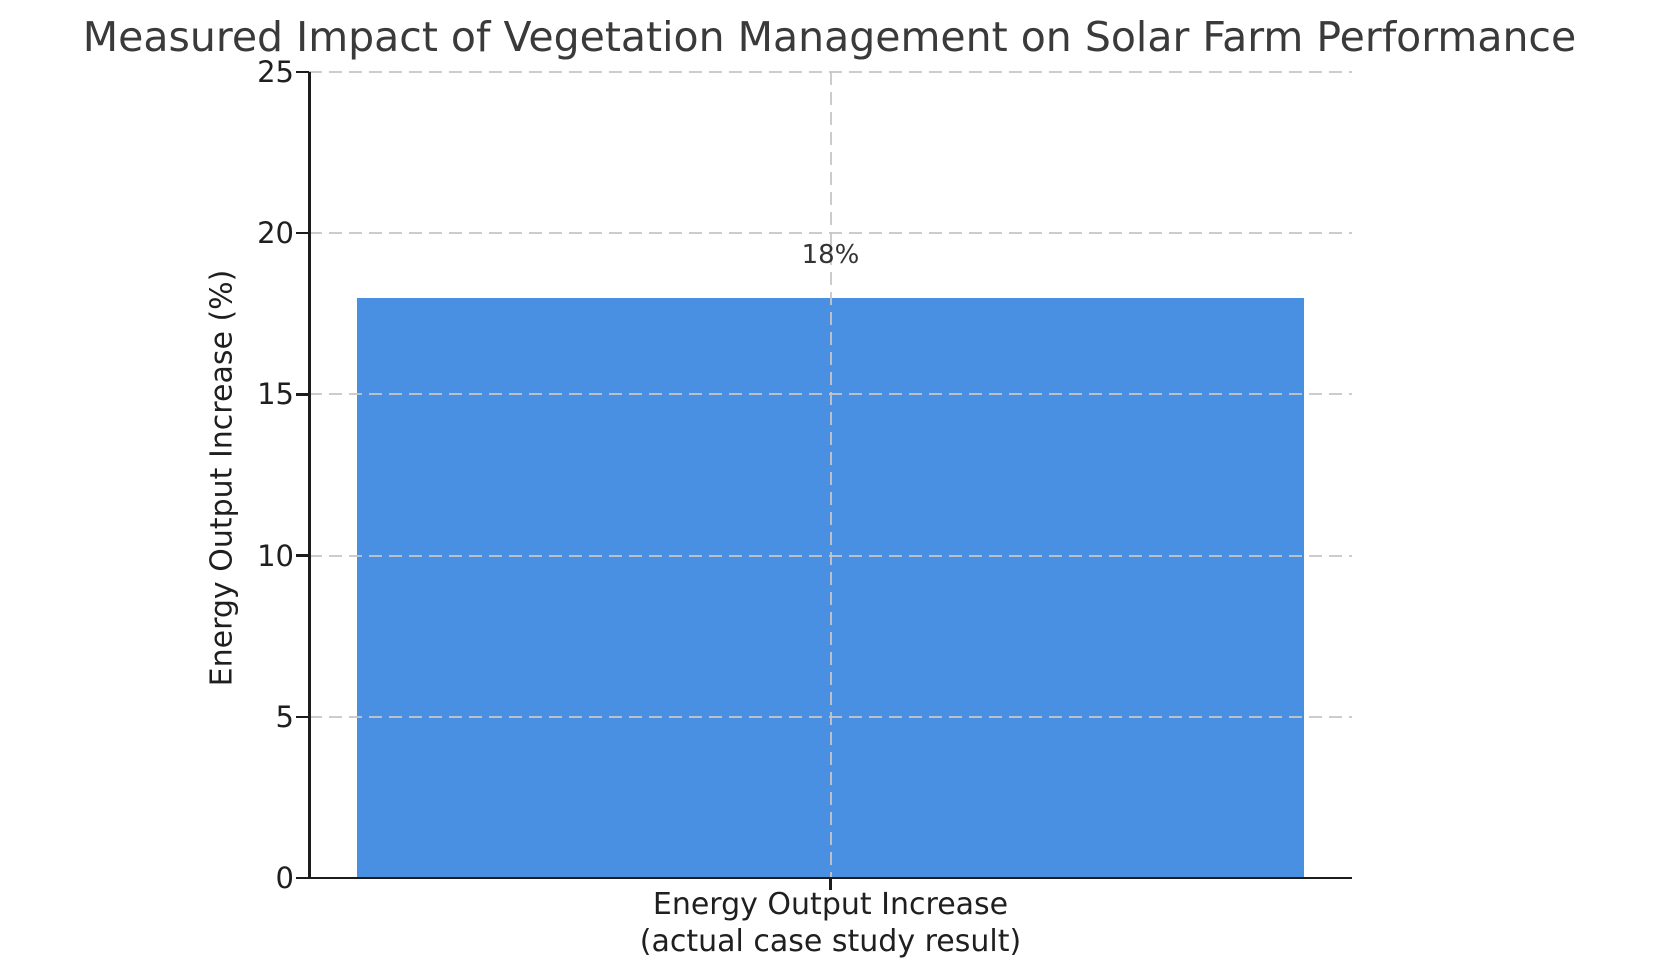 This screenshot has width=1659, height=980. Describe the element at coordinates (275, 72) in the screenshot. I see `y-tick-label-25: 25` at that location.